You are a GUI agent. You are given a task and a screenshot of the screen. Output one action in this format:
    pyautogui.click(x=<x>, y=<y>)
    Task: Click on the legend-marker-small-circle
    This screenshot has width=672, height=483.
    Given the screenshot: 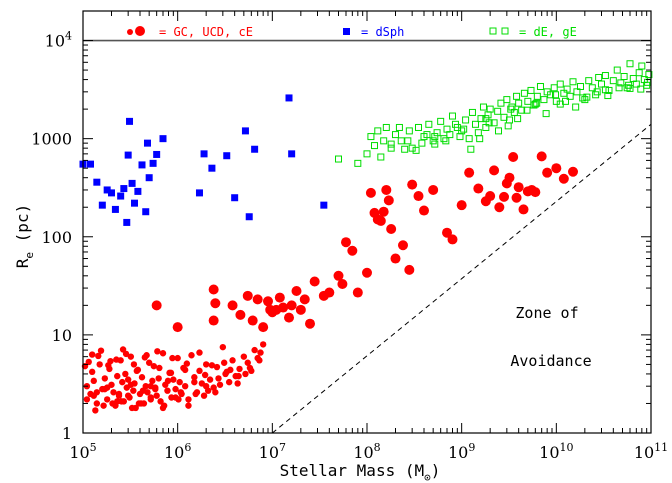 What is the action you would take?
    pyautogui.click(x=130, y=32)
    